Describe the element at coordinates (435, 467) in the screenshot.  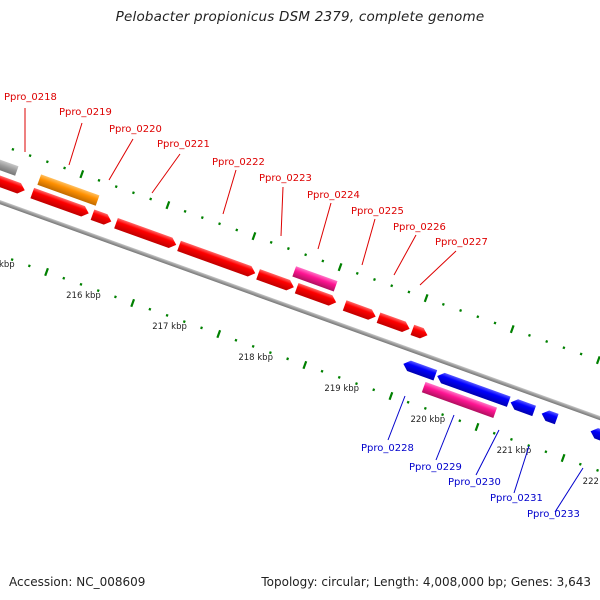
I see `gene-label-ppro-0229: Ppro_0229` at that location.